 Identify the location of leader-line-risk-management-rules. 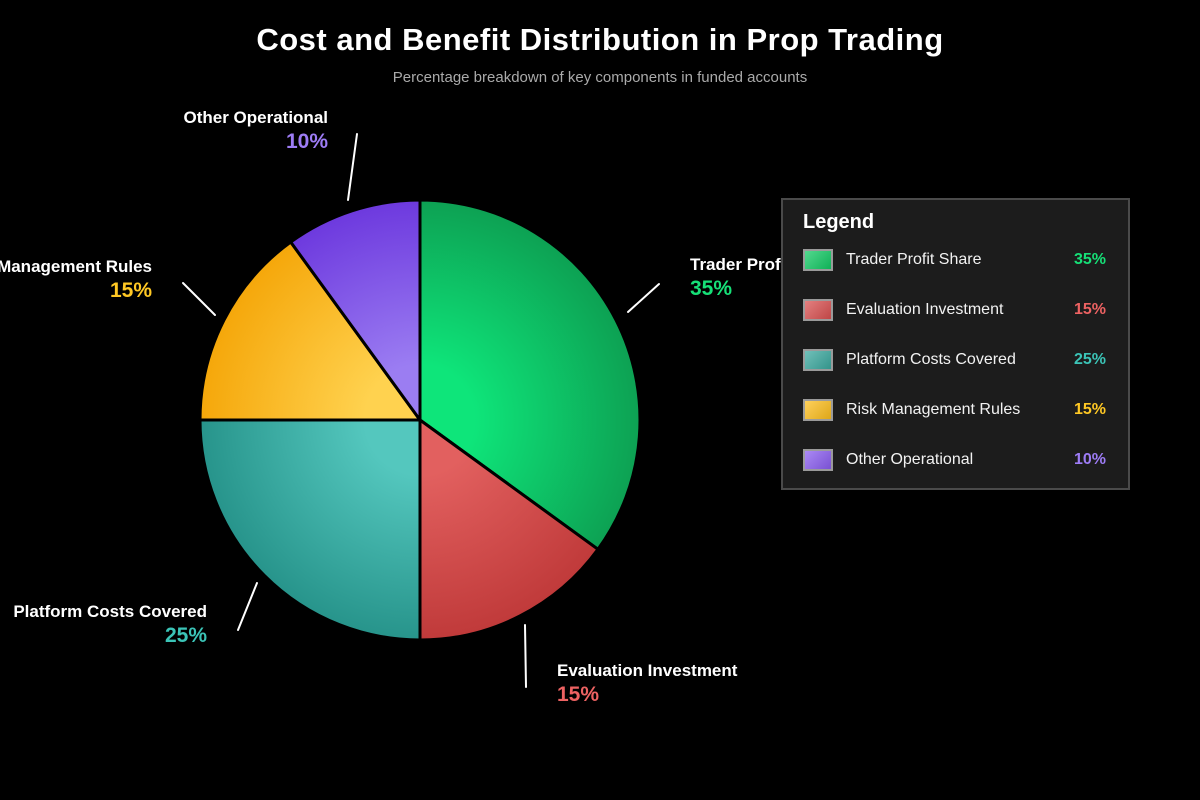
(199, 299).